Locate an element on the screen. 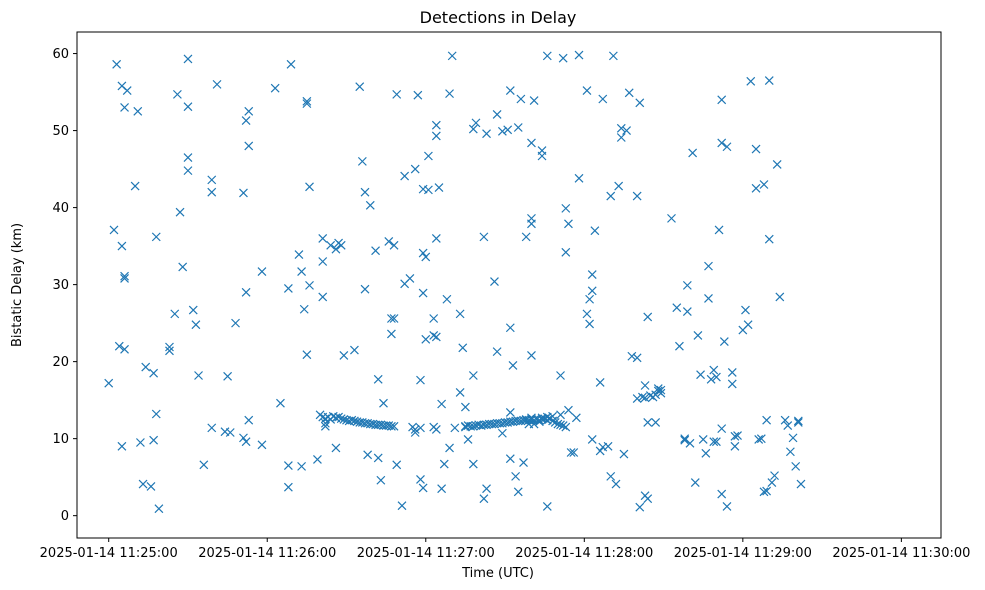  chart-title: Detections in Delay is located at coordinates (498, 17).